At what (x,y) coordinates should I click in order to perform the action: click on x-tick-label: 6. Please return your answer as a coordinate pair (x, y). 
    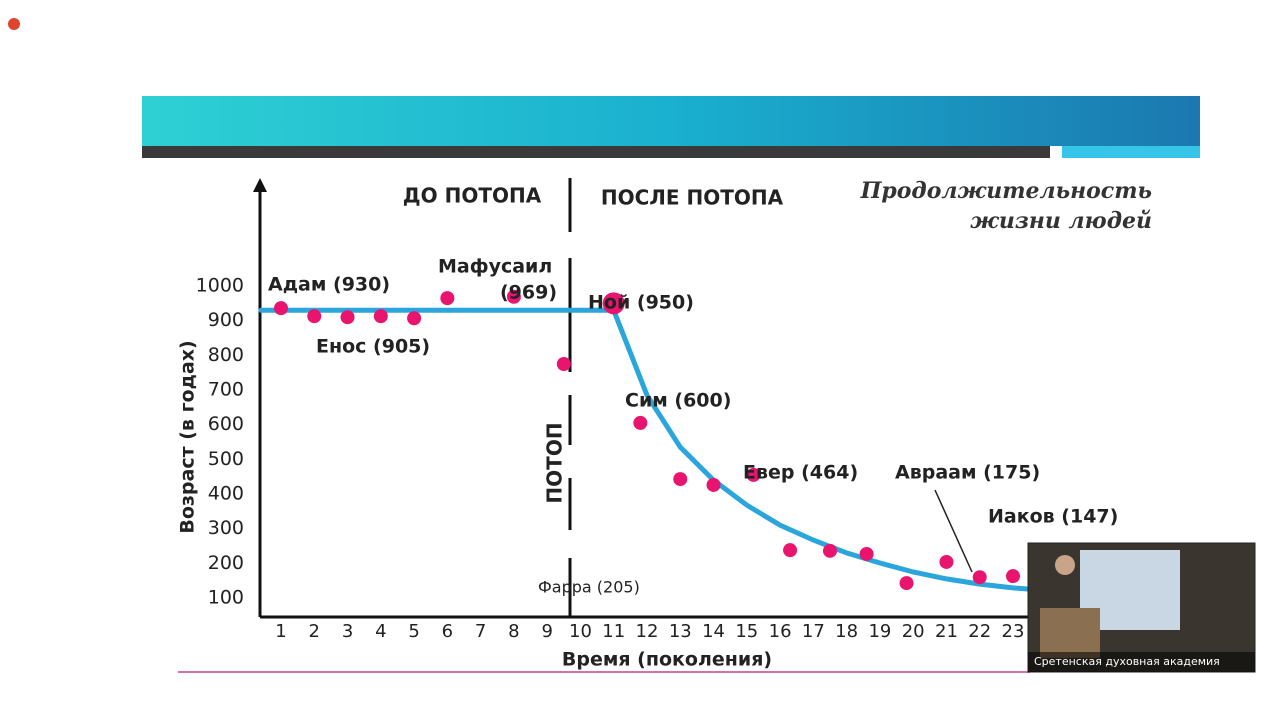
    Looking at the image, I should click on (447, 631).